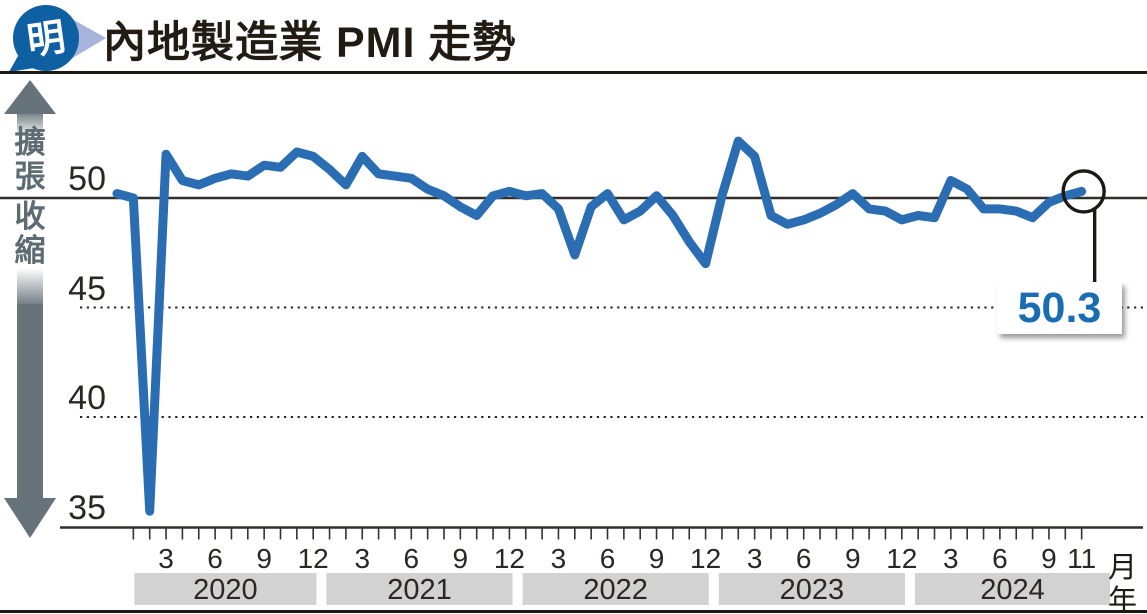 This screenshot has width=1147, height=614. What do you see at coordinates (573, 72) in the screenshot?
I see `header-divider` at bounding box center [573, 72].